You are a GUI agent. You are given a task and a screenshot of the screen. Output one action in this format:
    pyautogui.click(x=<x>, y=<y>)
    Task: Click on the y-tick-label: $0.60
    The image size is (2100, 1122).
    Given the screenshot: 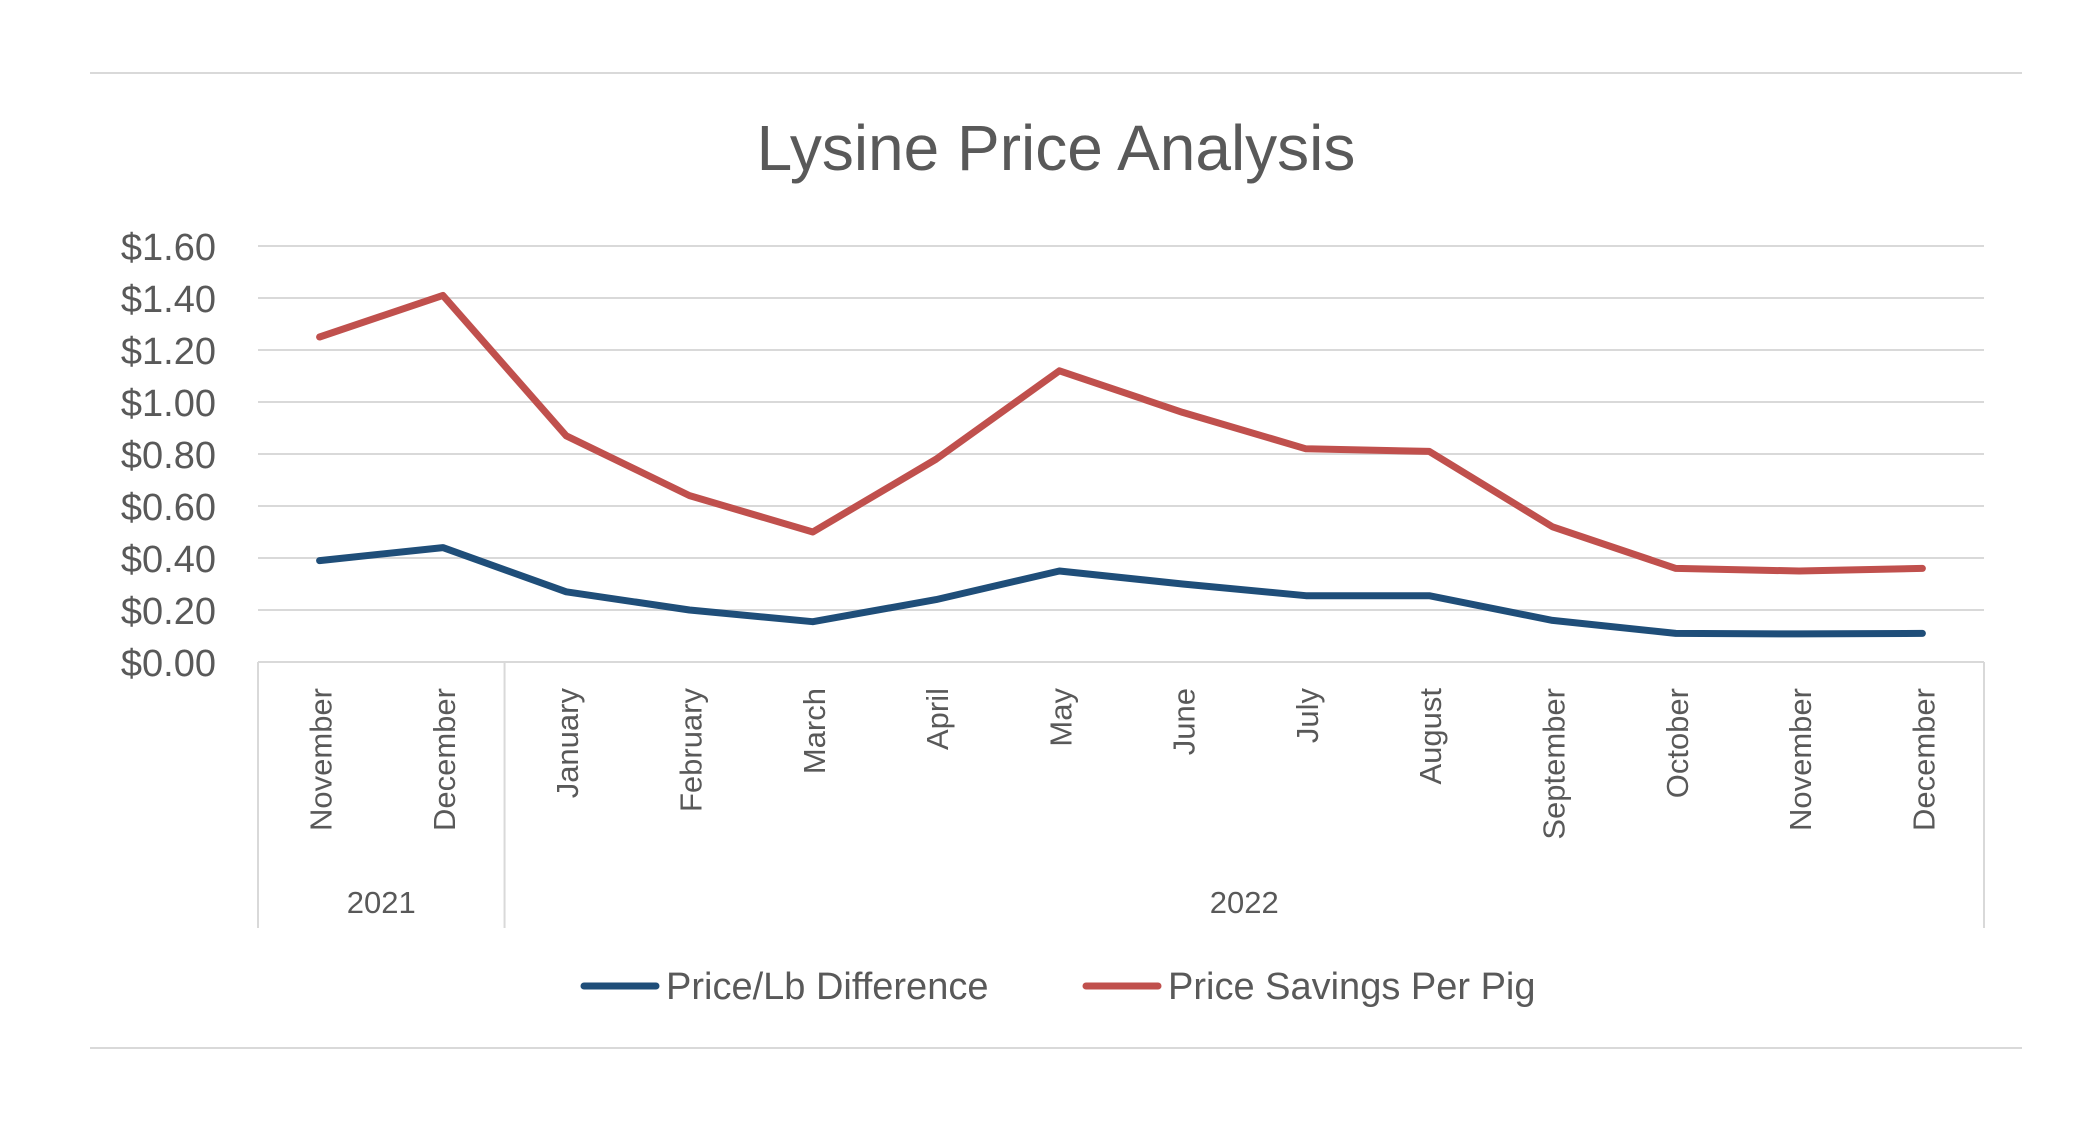 What is the action you would take?
    pyautogui.click(x=168, y=508)
    